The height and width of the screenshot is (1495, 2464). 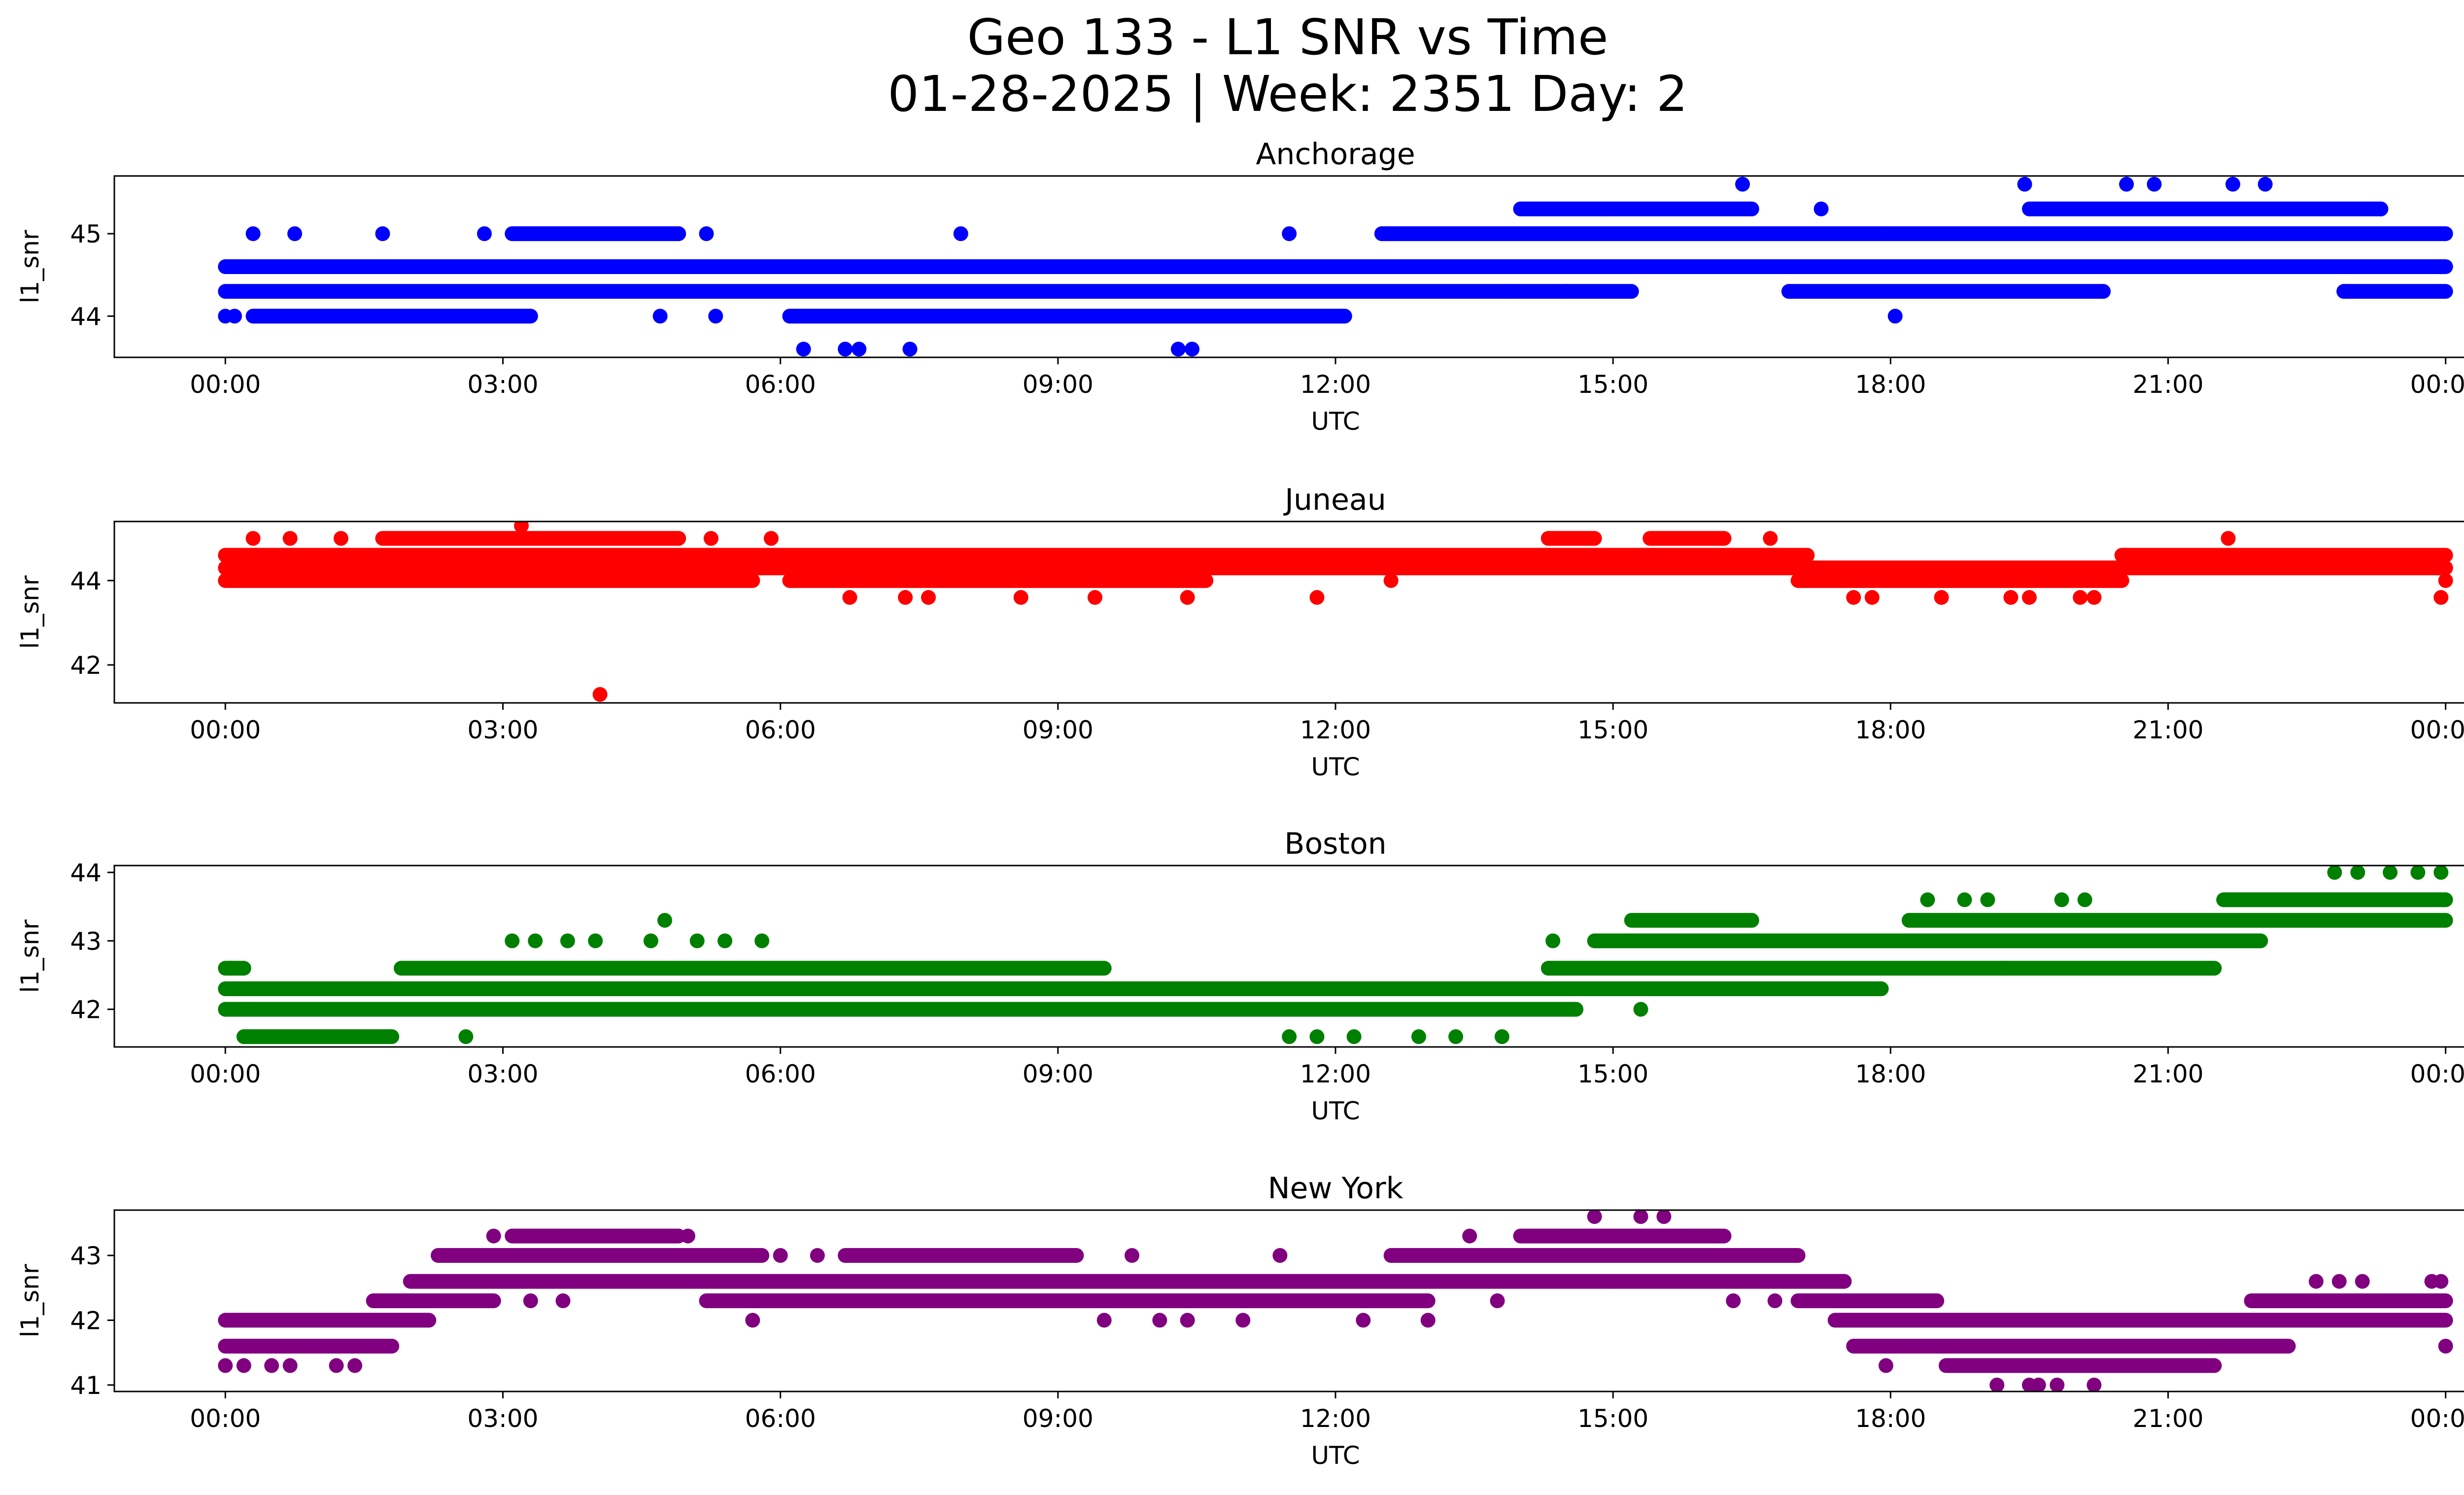 I want to click on x-tick-label-boston-1: 03:00, so click(x=502, y=1074).